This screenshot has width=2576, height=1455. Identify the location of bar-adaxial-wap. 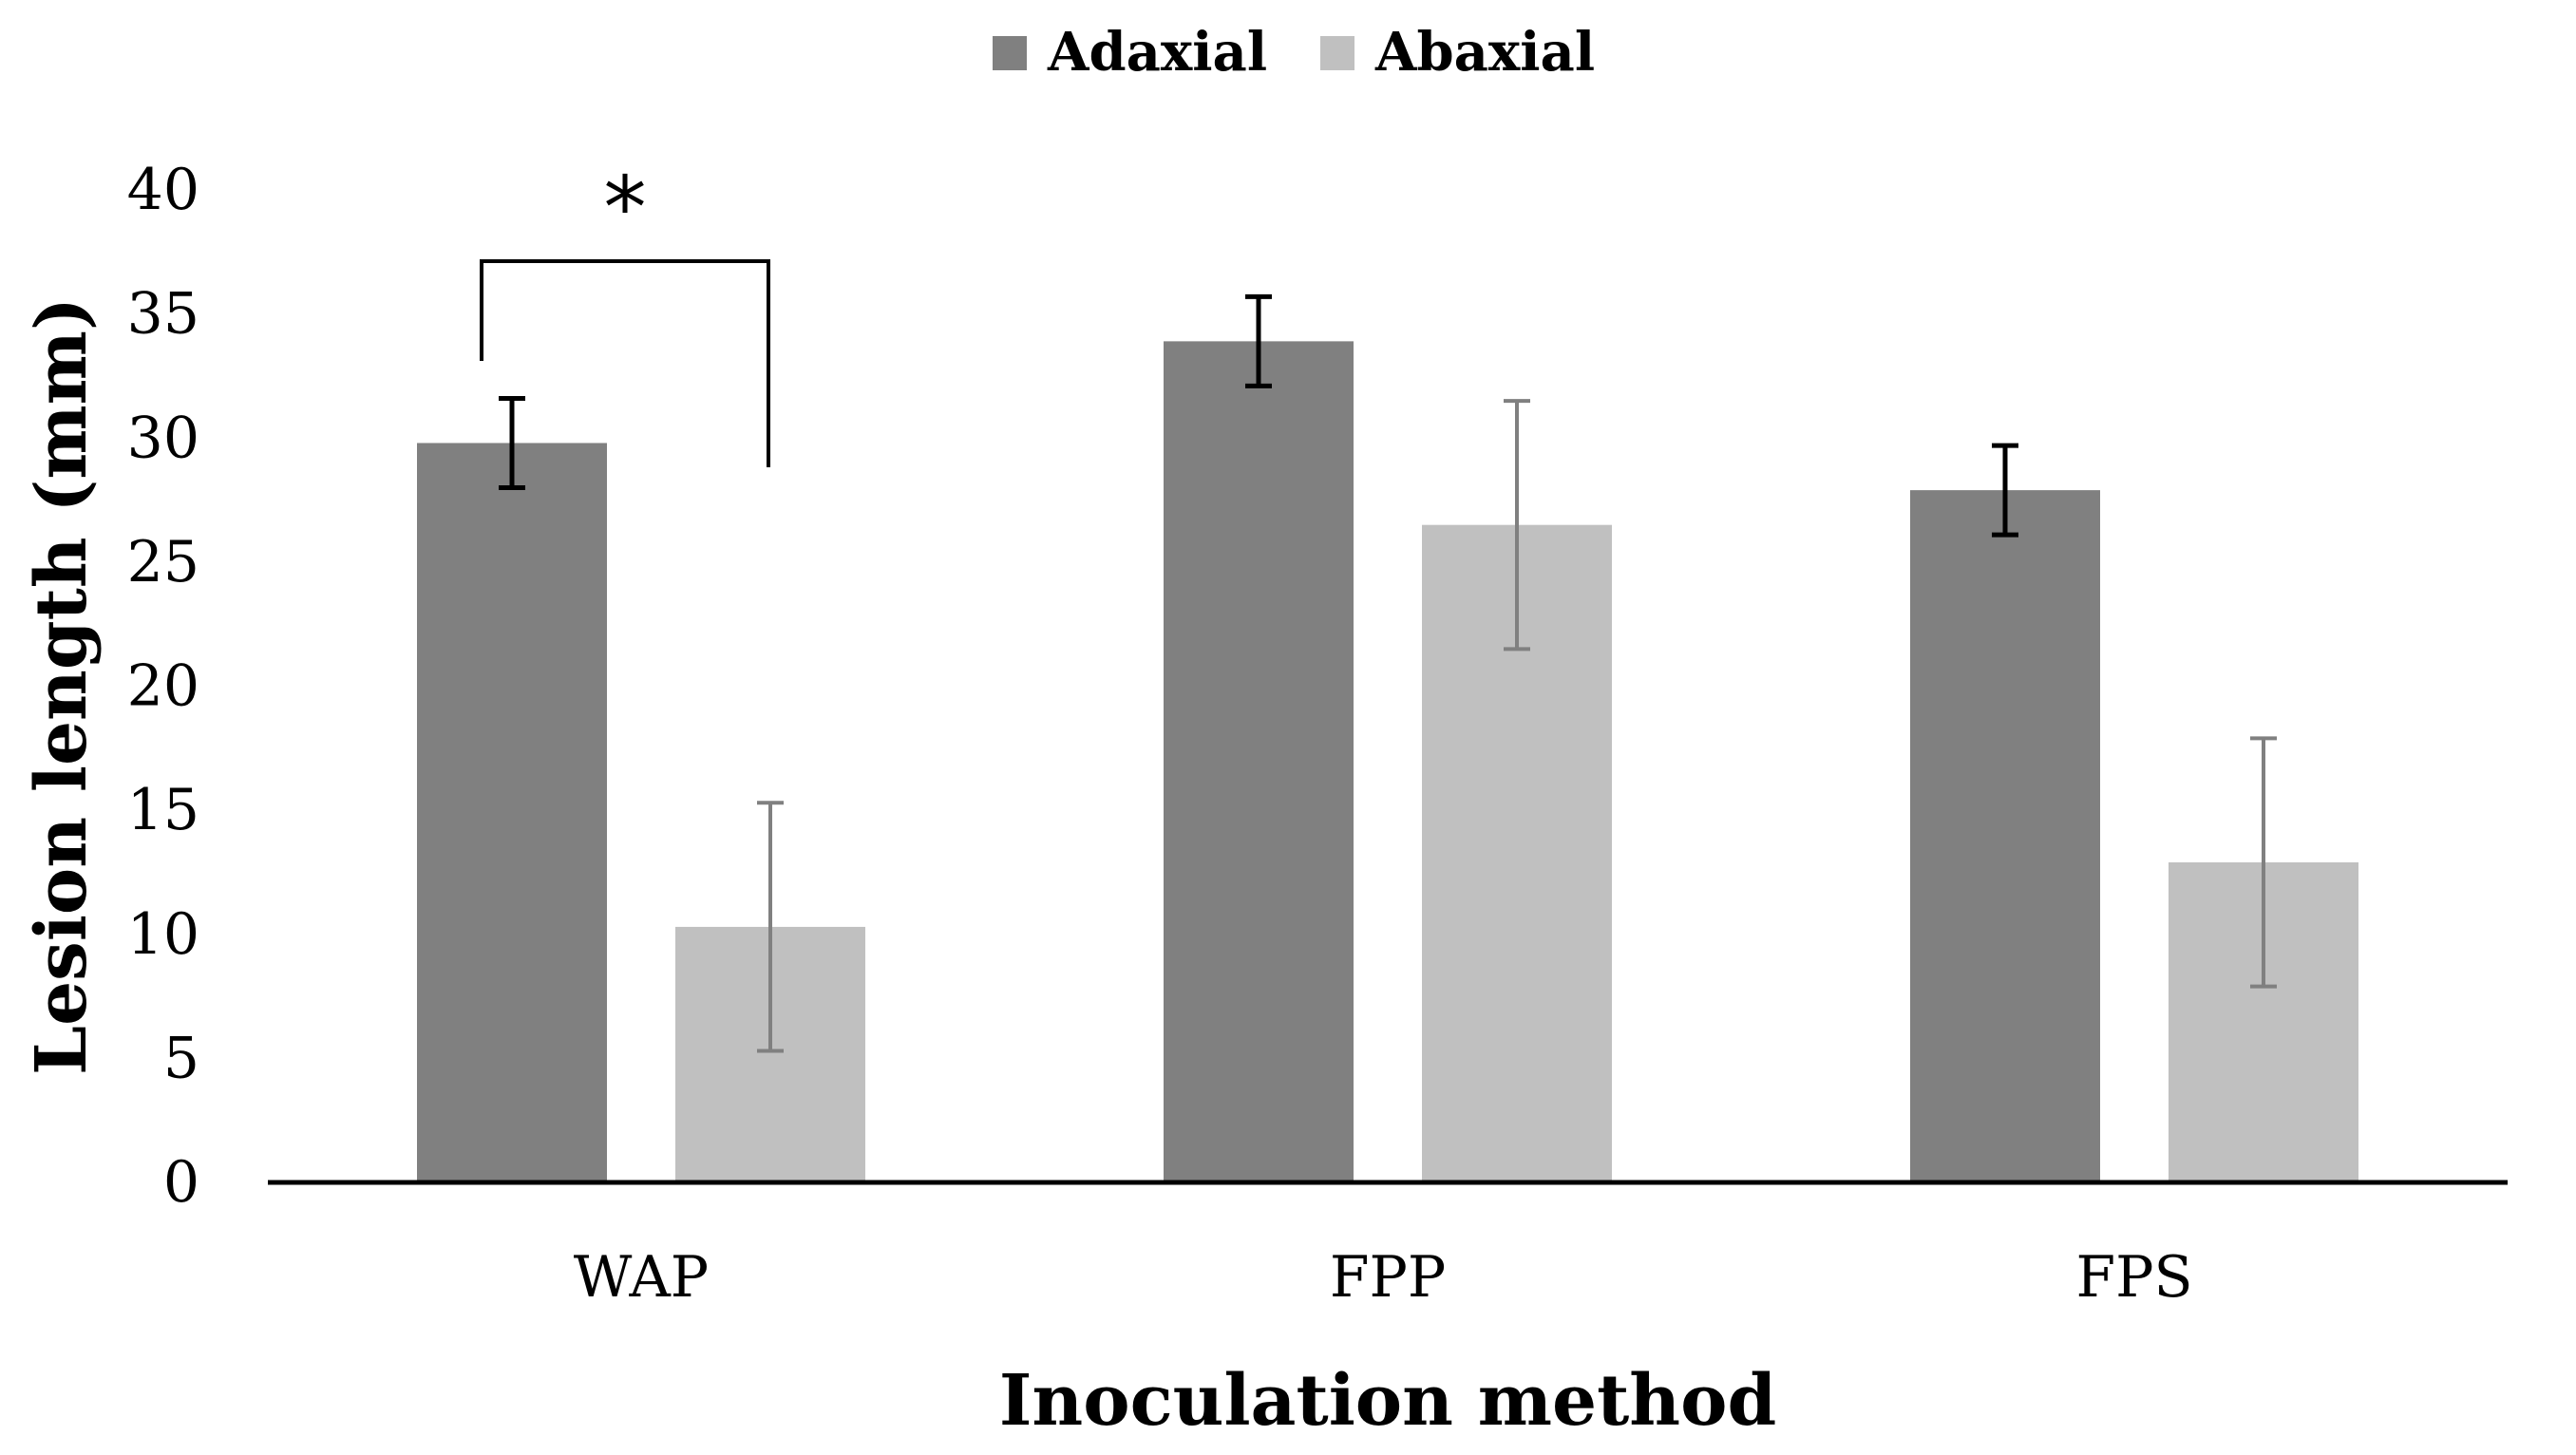
(512, 813).